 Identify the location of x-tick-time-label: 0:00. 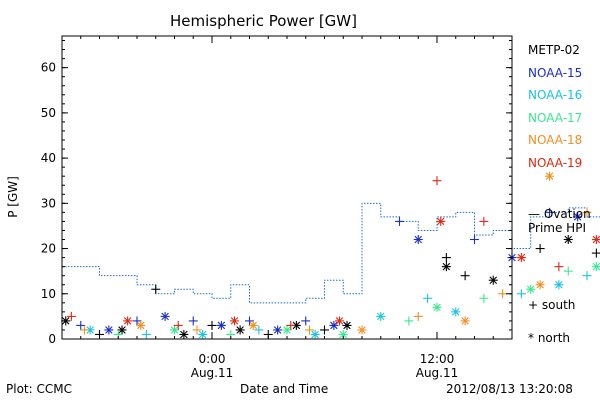
(212, 359).